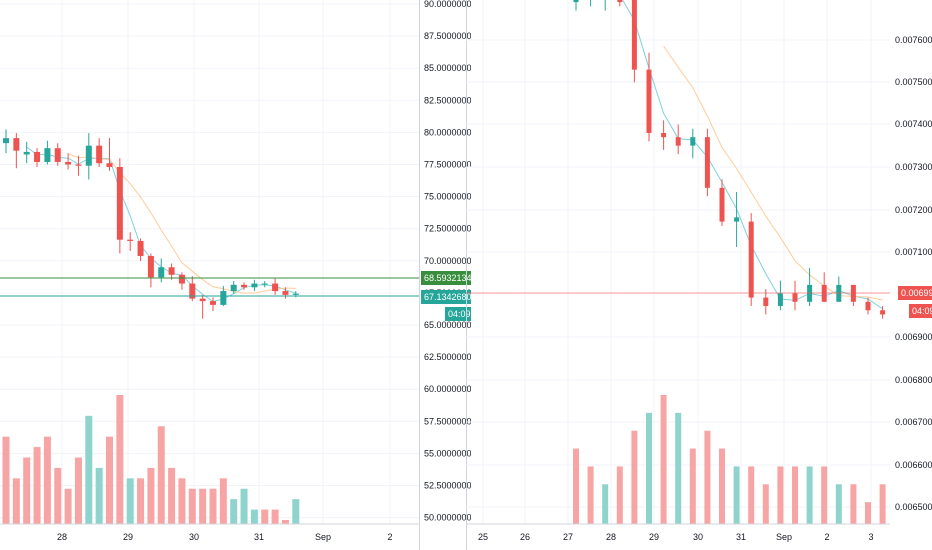 The width and height of the screenshot is (932, 550). Describe the element at coordinates (446, 297) in the screenshot. I see `left-last-price-teal-badge: 67.13426802` at that location.